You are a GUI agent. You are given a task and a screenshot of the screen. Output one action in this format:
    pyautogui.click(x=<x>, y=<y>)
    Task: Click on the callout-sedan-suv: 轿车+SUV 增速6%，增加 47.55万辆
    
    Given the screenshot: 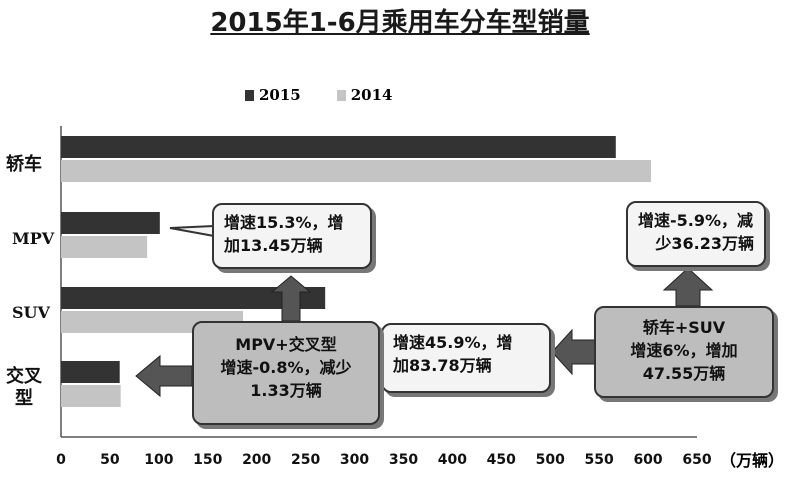 What is the action you would take?
    pyautogui.click(x=684, y=352)
    